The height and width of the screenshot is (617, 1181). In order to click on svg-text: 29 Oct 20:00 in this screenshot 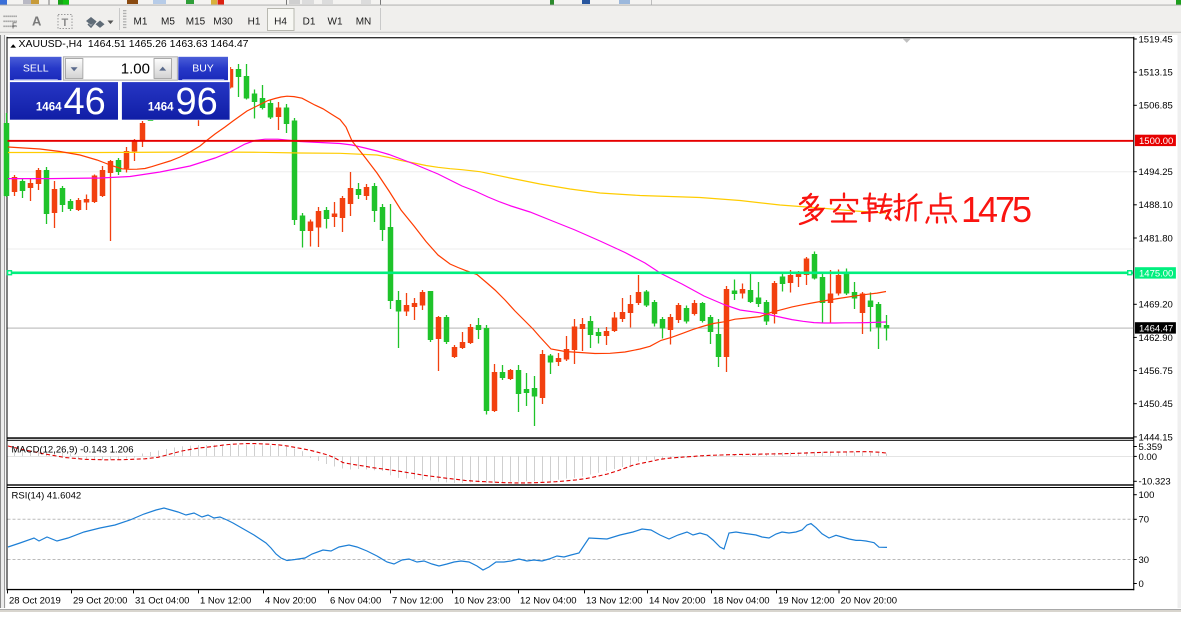, I will do `click(100, 601)`.